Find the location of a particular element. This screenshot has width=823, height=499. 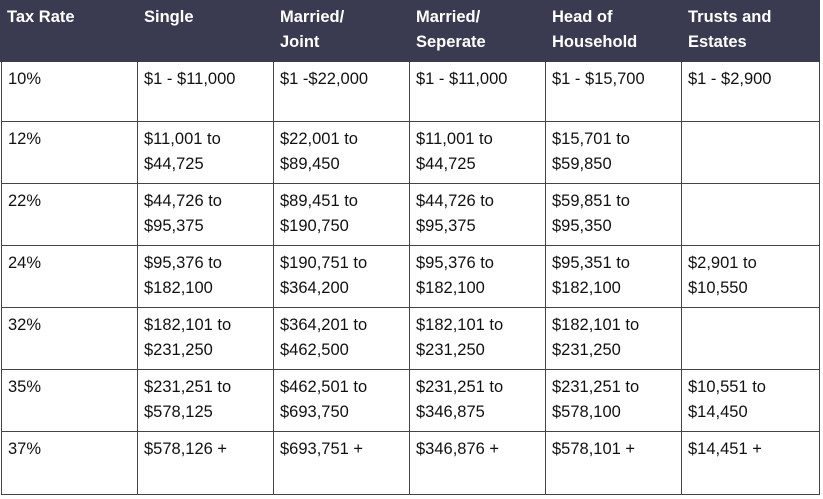

table-cell: 12% is located at coordinates (69, 153).